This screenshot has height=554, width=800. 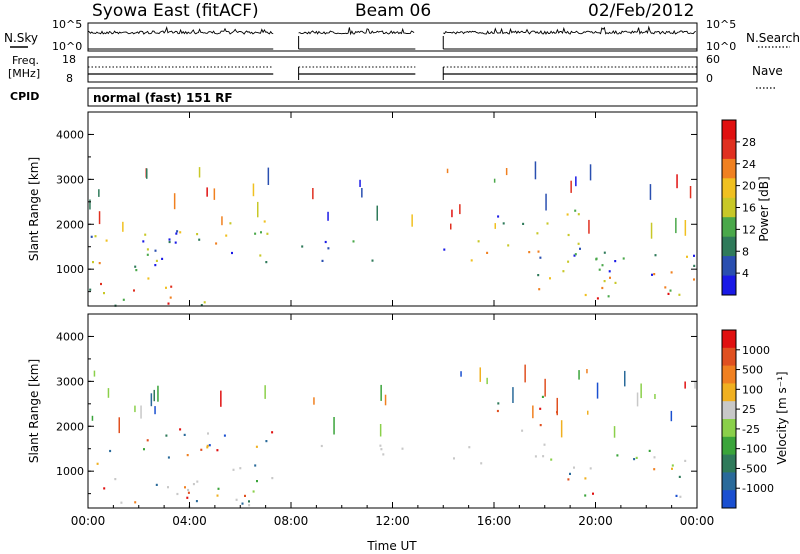 I want to click on y-tick-label: 4000, so click(x=70, y=336).